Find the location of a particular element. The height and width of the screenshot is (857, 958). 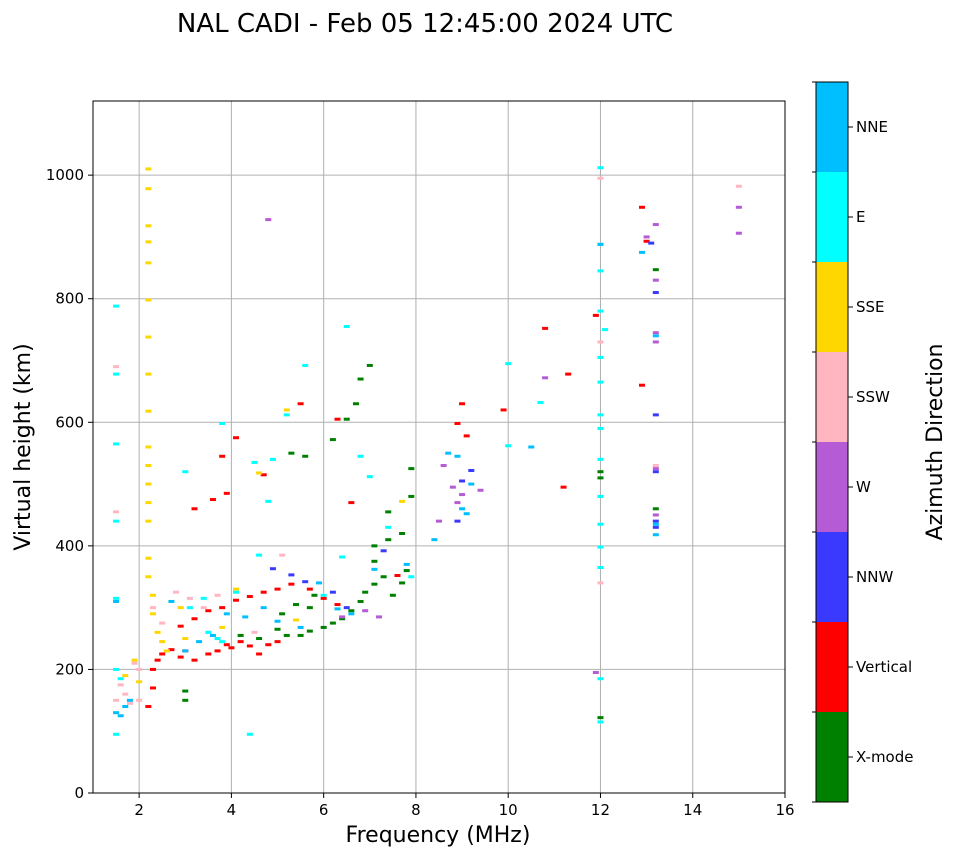

x-tick-label: 6 is located at coordinates (324, 810).